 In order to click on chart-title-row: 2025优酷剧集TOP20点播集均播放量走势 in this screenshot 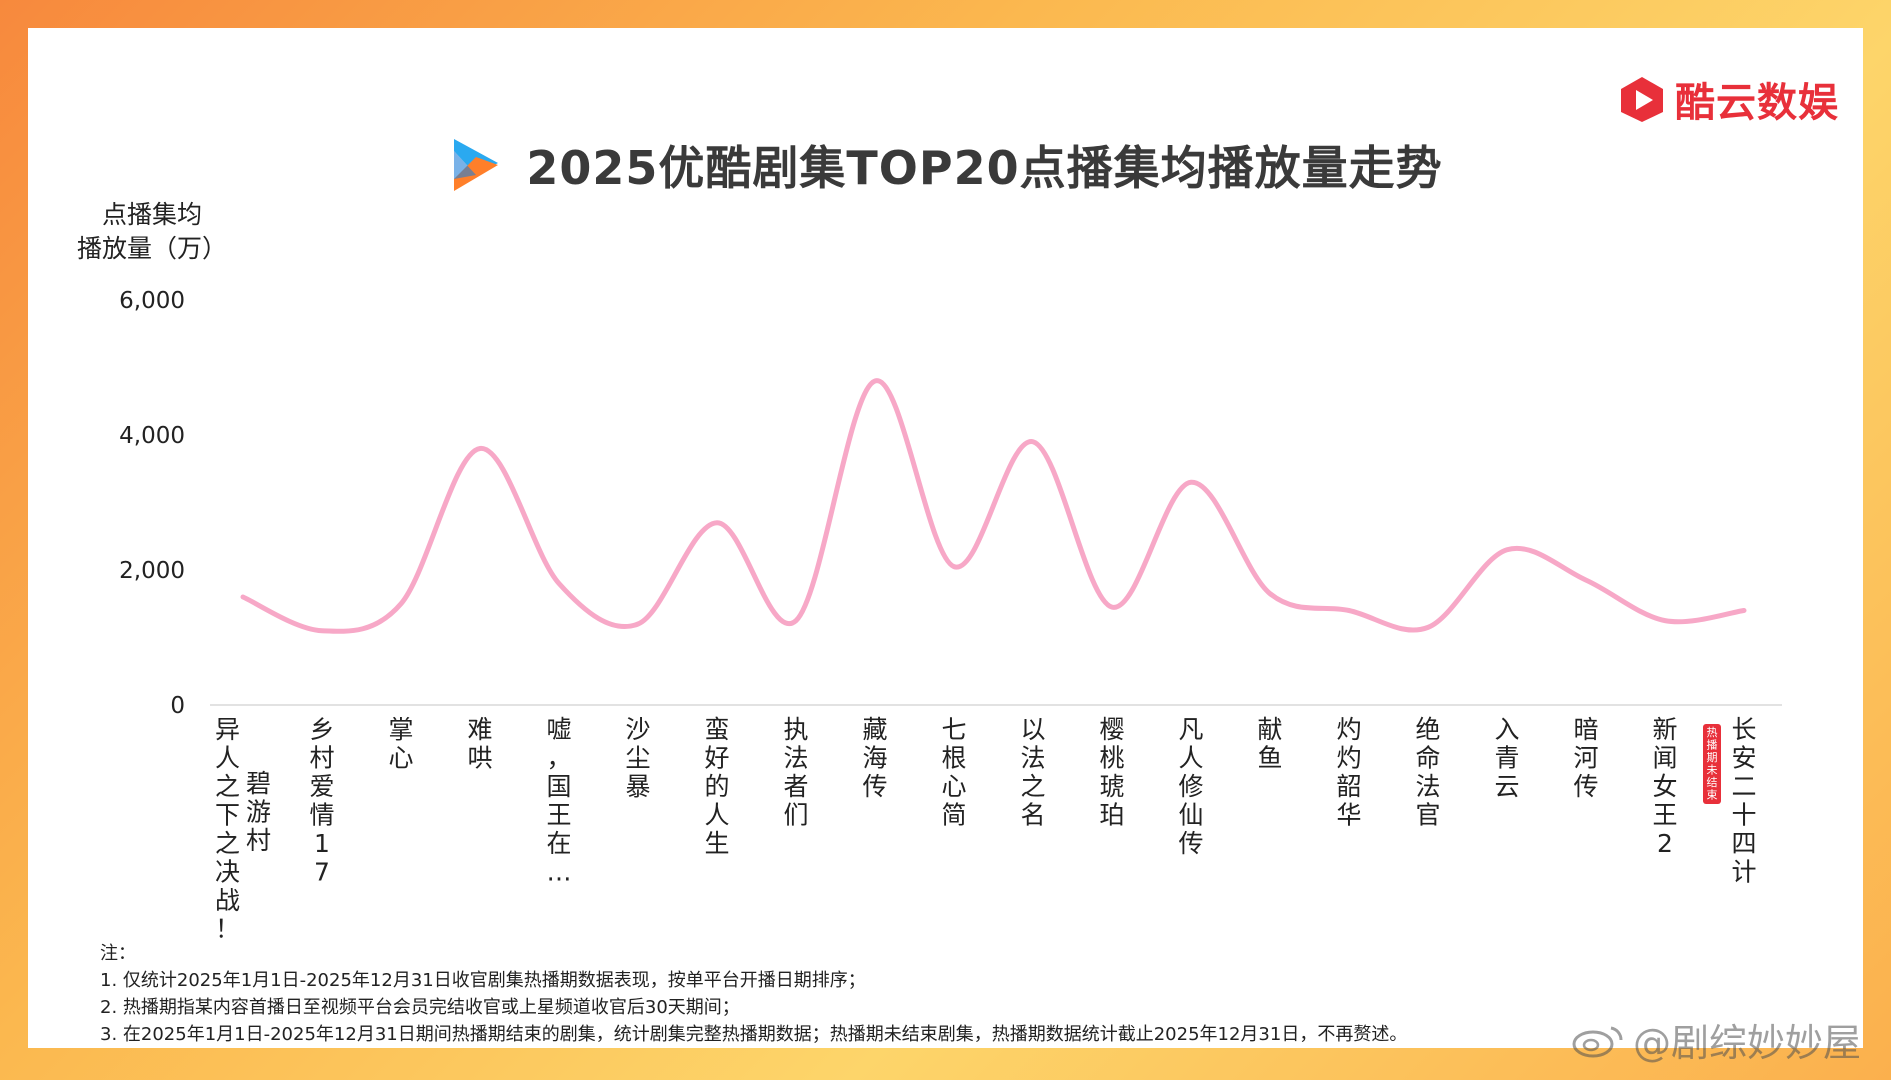, I will do `click(945, 165)`.